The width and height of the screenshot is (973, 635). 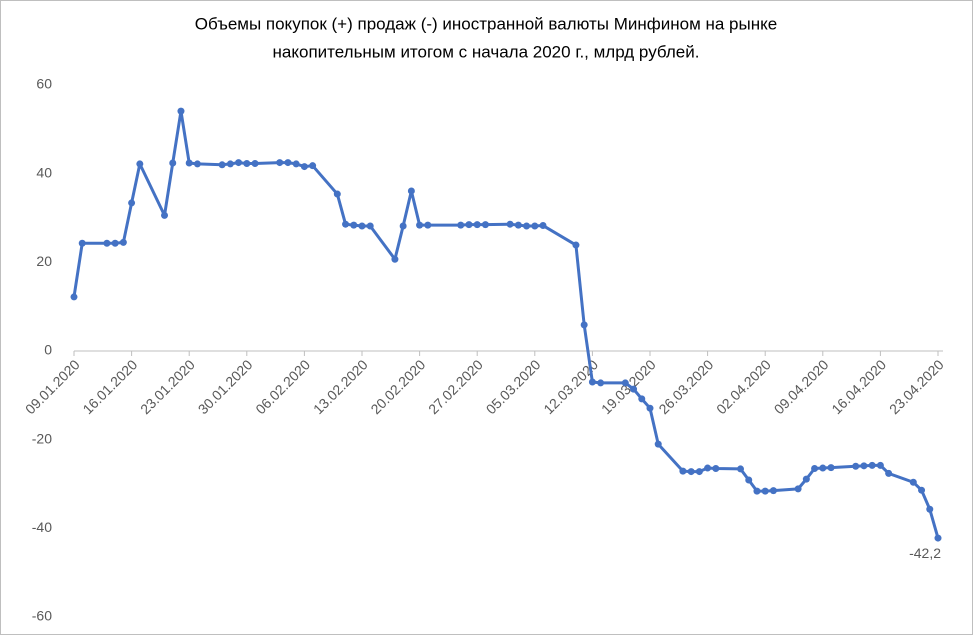 I want to click on y-tick-label: 40, so click(x=44, y=172).